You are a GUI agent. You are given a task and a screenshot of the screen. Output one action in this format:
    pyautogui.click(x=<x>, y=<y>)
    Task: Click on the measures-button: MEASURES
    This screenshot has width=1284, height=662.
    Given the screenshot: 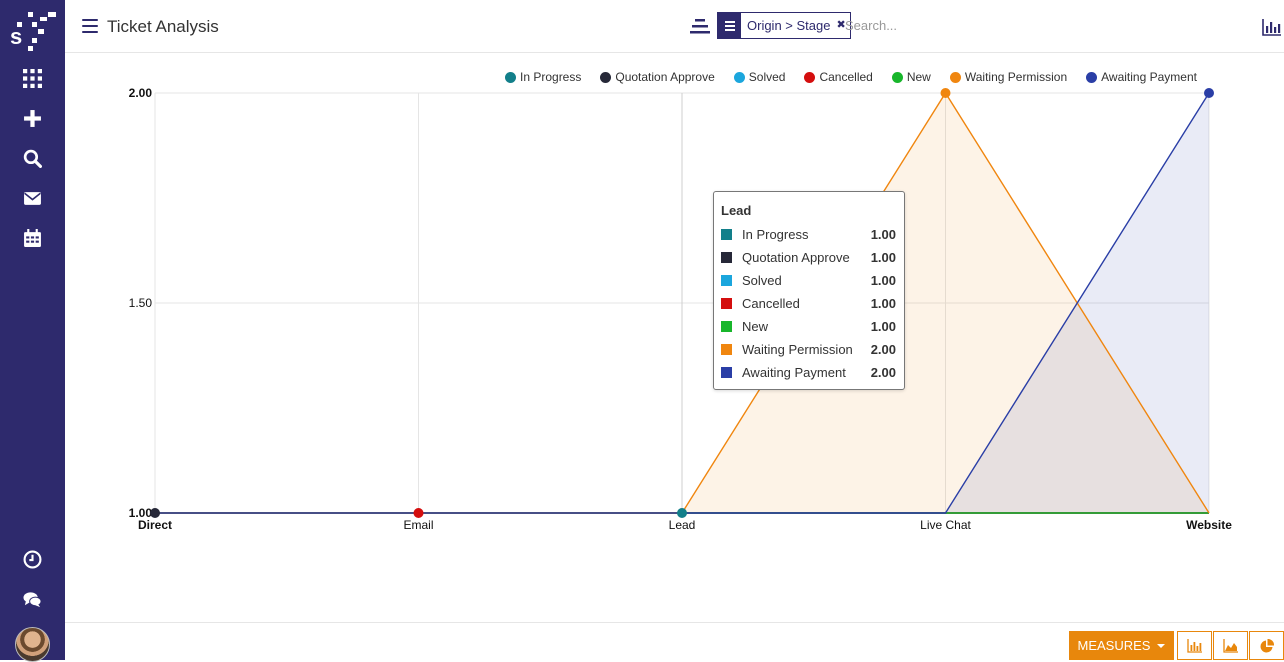 What is the action you would take?
    pyautogui.click(x=1121, y=645)
    